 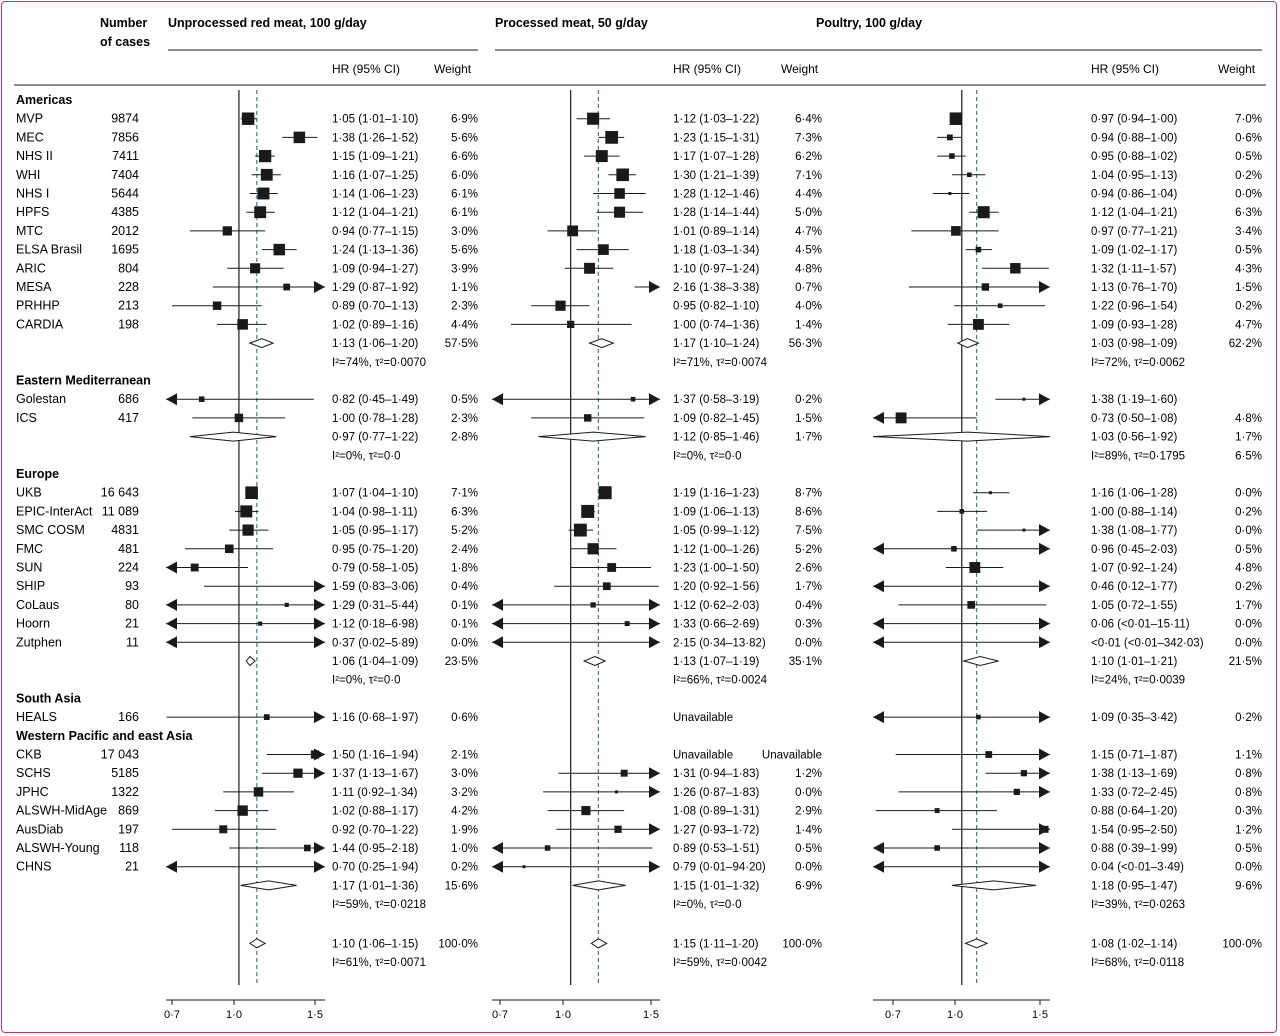 I want to click on x-tick-label-red-meat: 0·7, so click(x=172, y=1015).